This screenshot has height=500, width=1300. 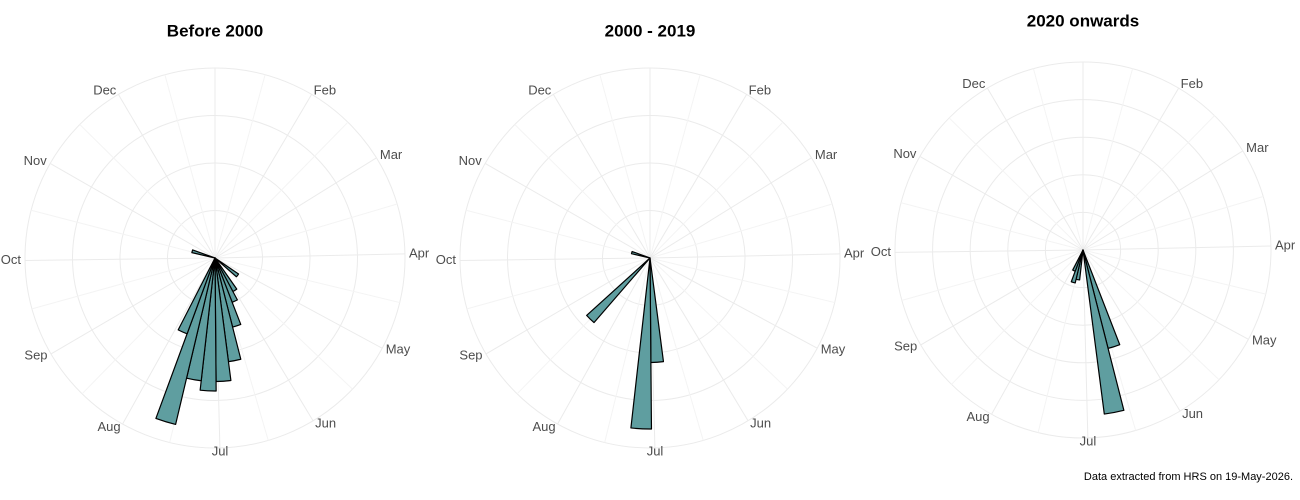 What do you see at coordinates (1083, 20) in the screenshot?
I see `panel-title: 2020 onwards` at bounding box center [1083, 20].